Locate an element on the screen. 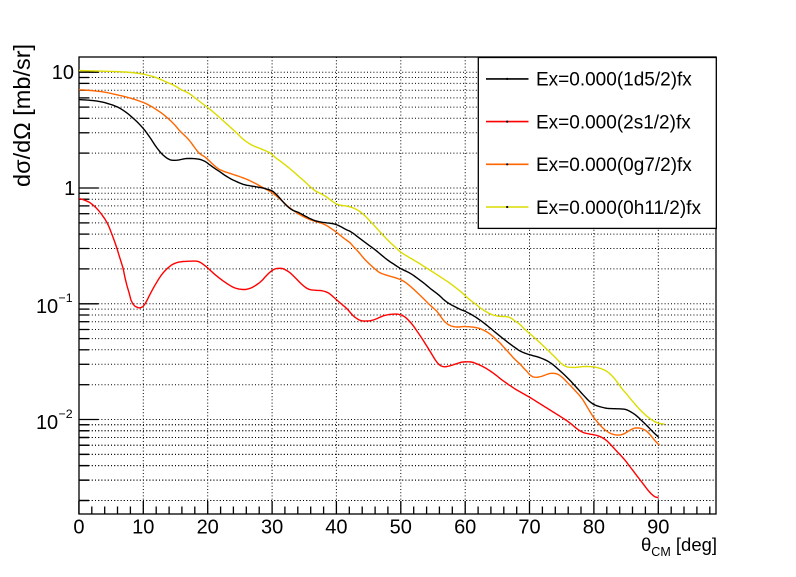  svg-text: Ex=0.000(2s1/2)fx is located at coordinates (613, 122).